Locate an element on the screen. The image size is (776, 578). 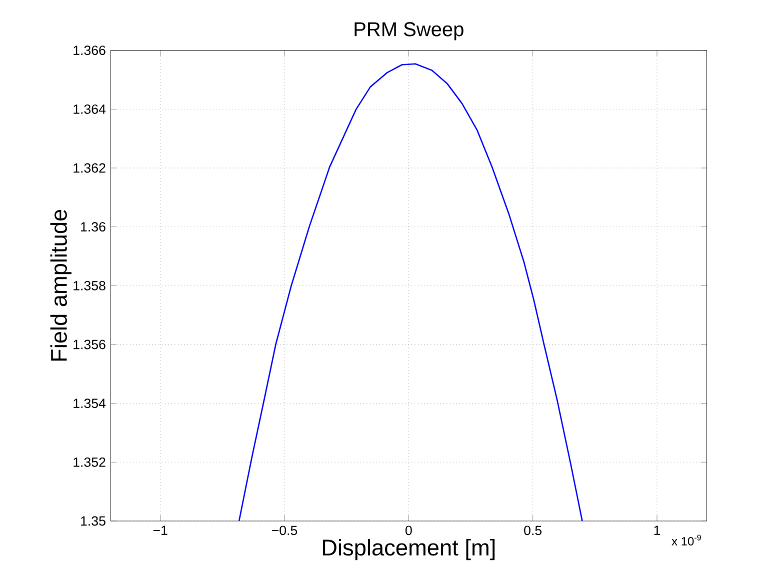
chart-title: PRM Sweep is located at coordinates (409, 31).